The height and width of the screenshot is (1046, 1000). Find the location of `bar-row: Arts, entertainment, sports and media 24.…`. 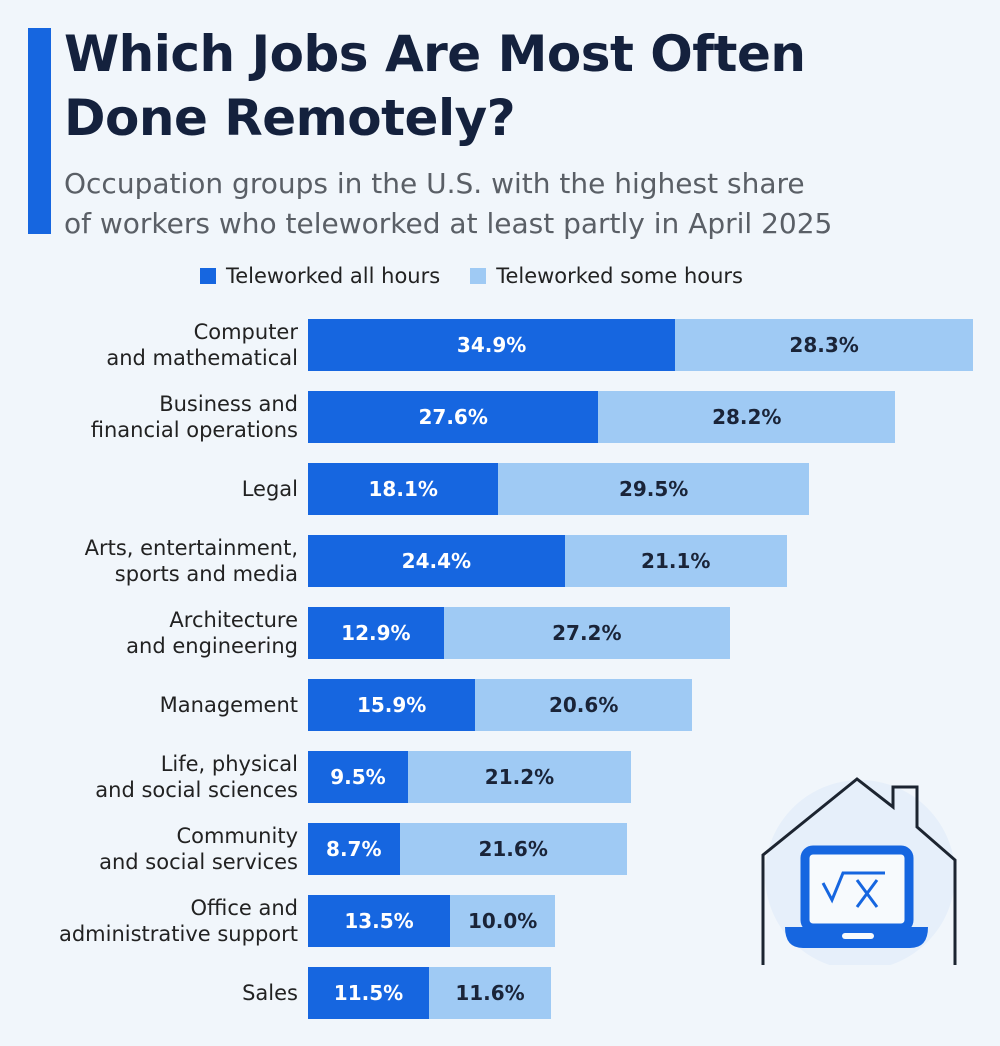

bar-row: Arts, entertainment, sports and media 24.… is located at coordinates (500, 561).